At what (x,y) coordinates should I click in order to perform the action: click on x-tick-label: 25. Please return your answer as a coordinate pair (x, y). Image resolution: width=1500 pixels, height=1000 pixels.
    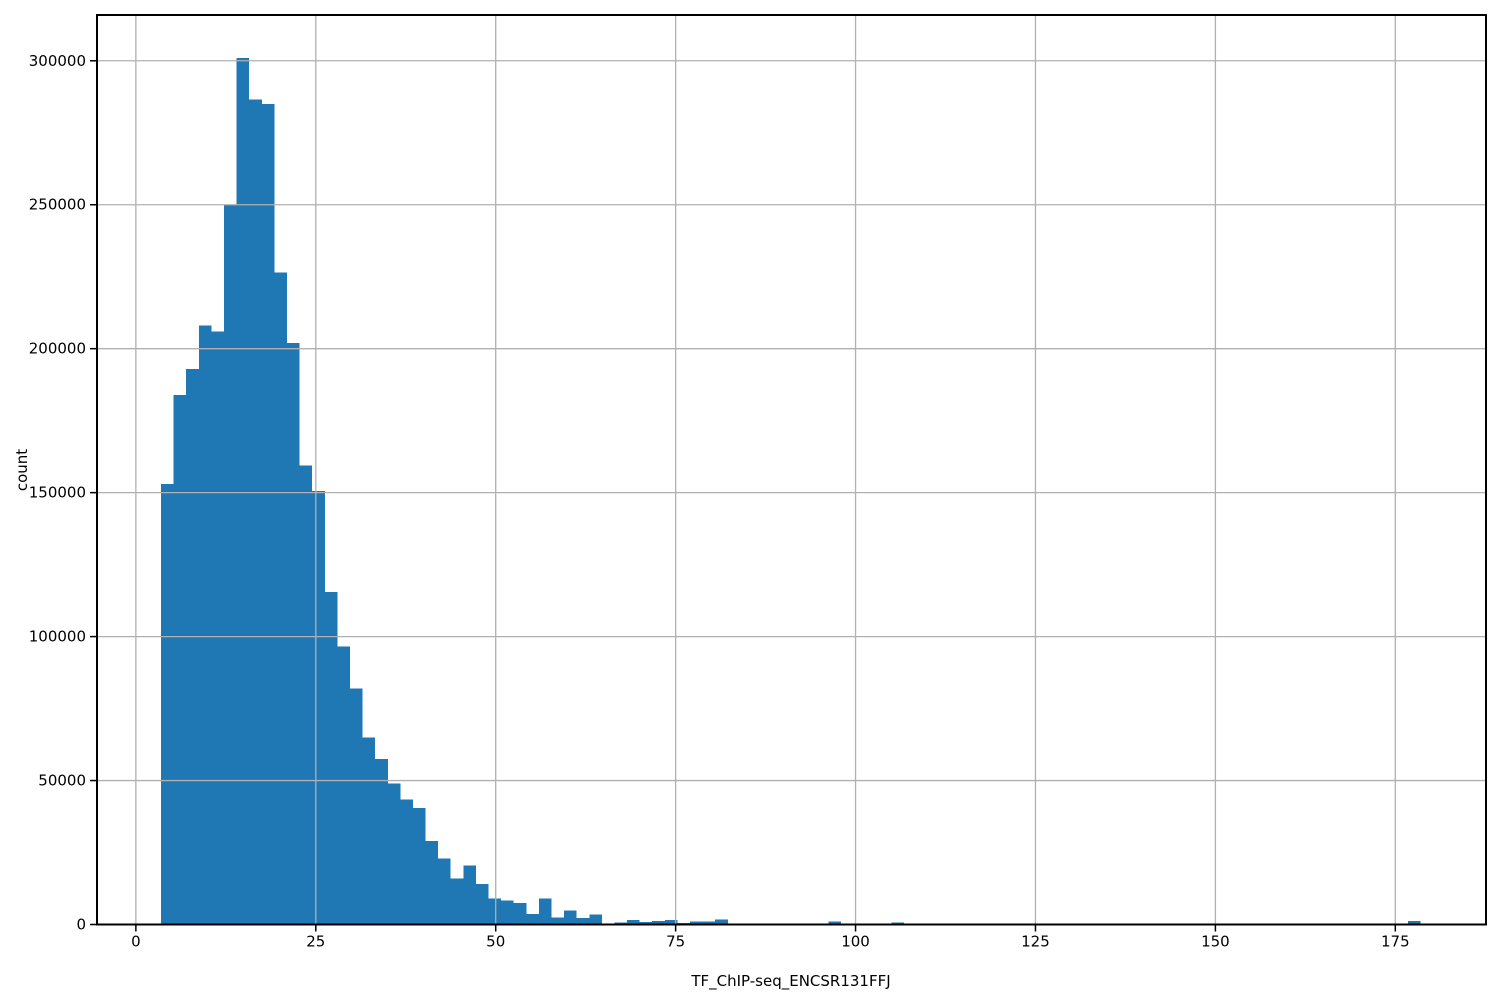
    Looking at the image, I should click on (315, 942).